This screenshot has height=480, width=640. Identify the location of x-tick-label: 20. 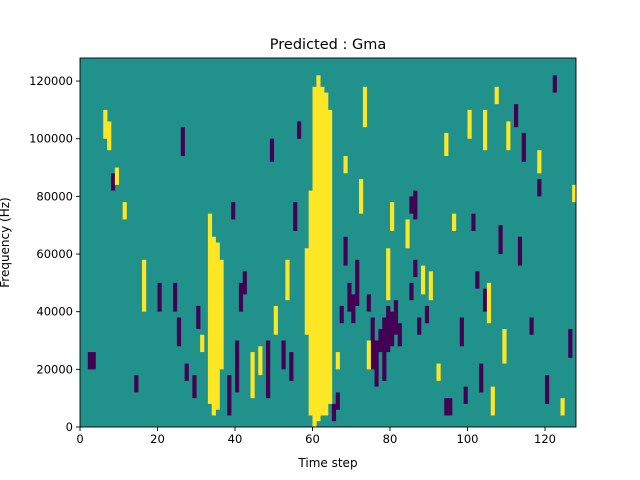
(157, 439).